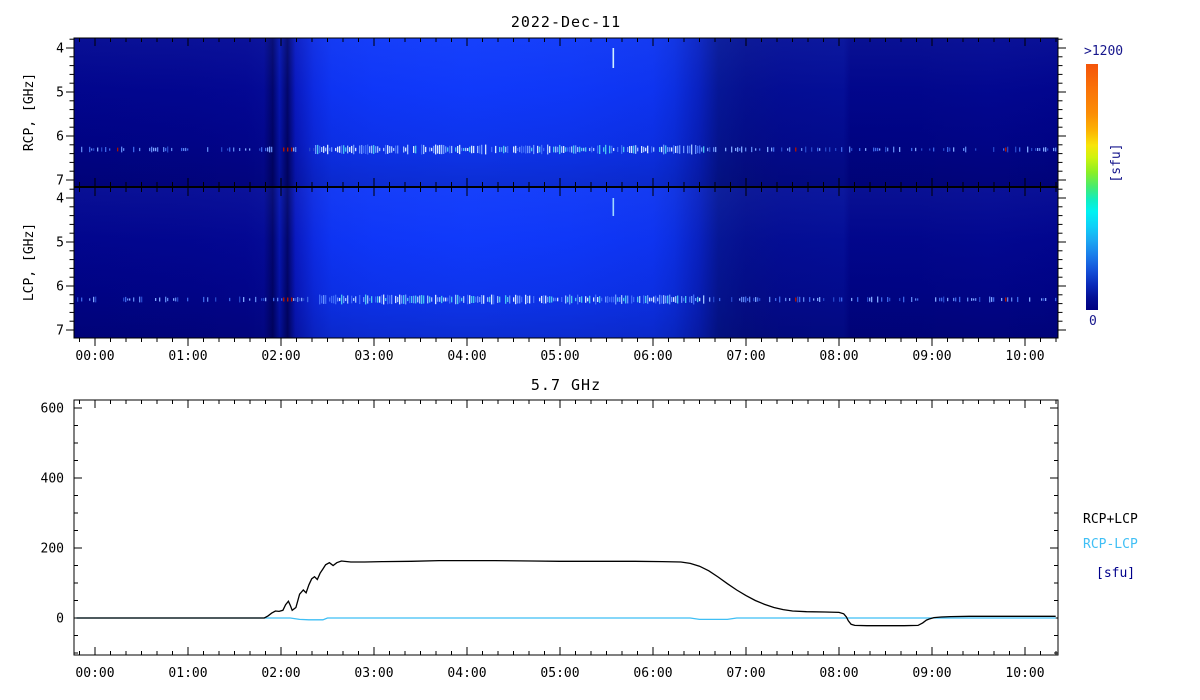  I want to click on legend-rcp-minus-lcp: RCP-LCP, so click(1110, 544).